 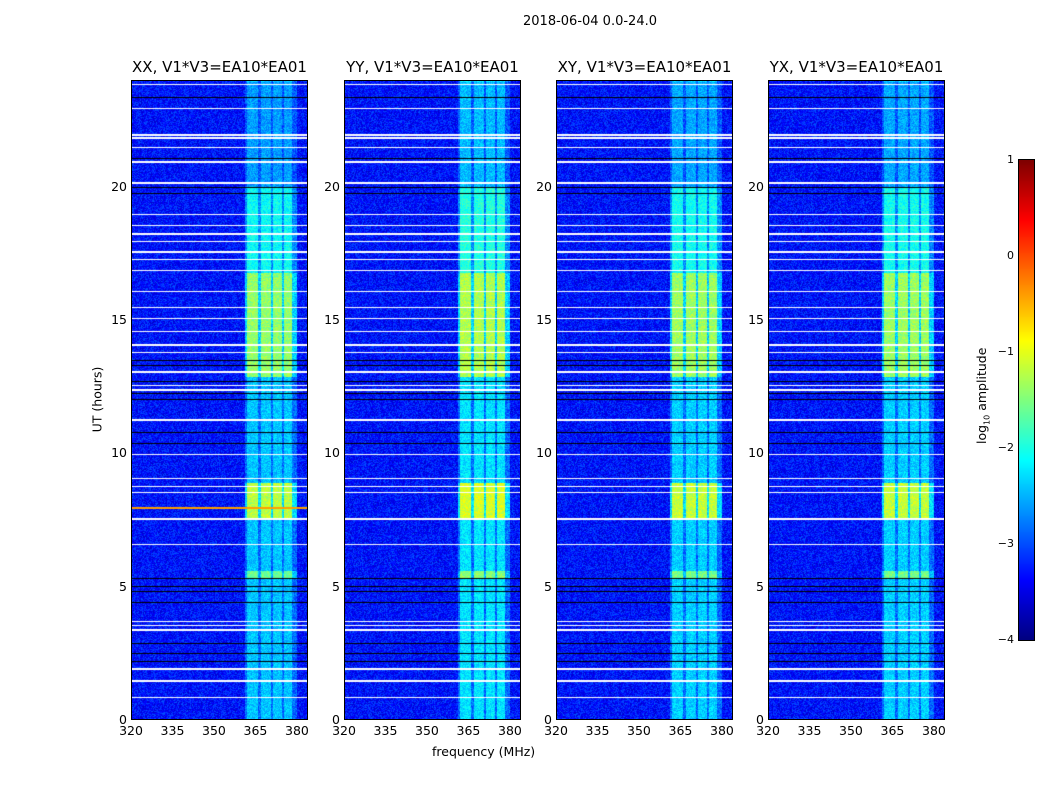 What do you see at coordinates (1005, 351) in the screenshot?
I see `colorbar-tick-label: −1` at bounding box center [1005, 351].